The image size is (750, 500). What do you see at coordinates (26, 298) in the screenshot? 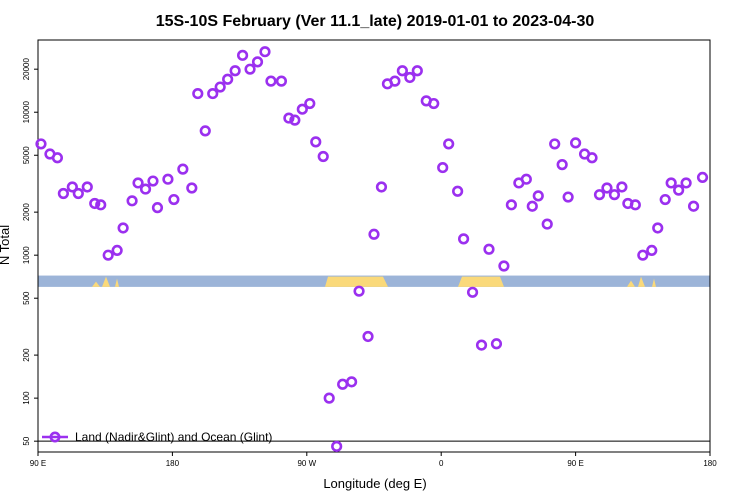
I see `y-tick-label: 500` at bounding box center [26, 298].